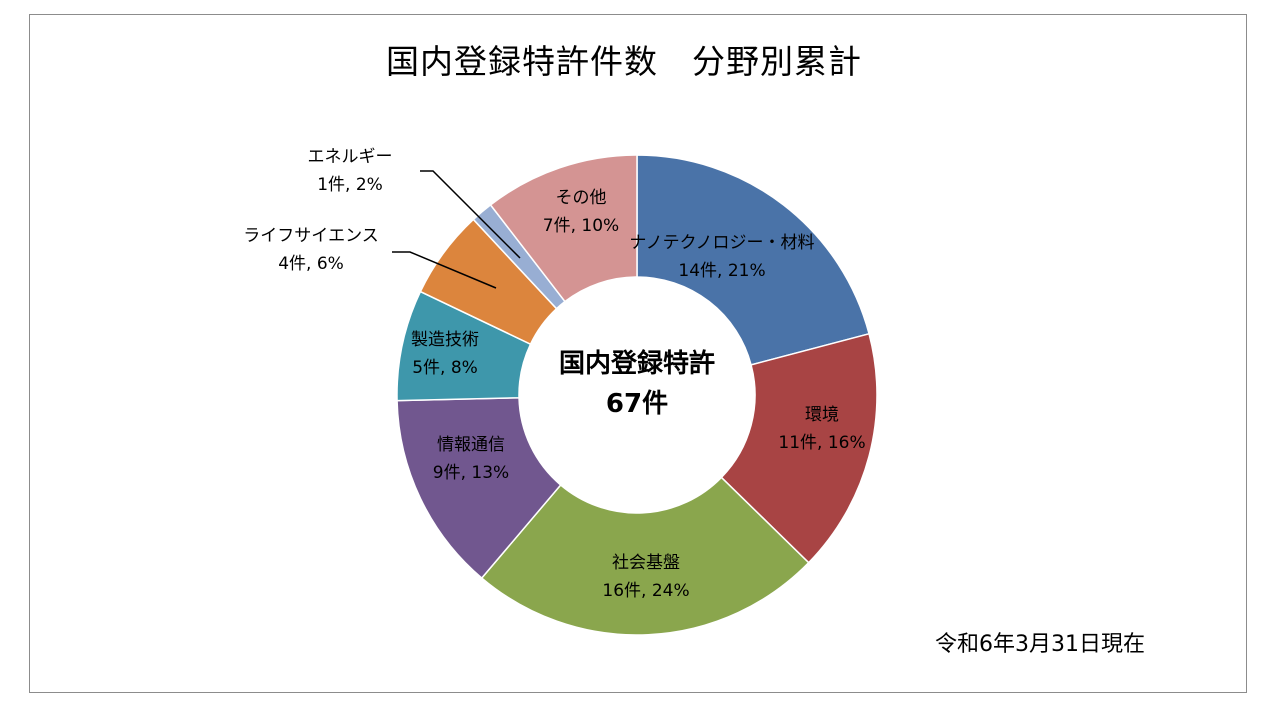  What do you see at coordinates (1040, 644) in the screenshot?
I see `as-of-date: 令和6年3月31日現在` at bounding box center [1040, 644].